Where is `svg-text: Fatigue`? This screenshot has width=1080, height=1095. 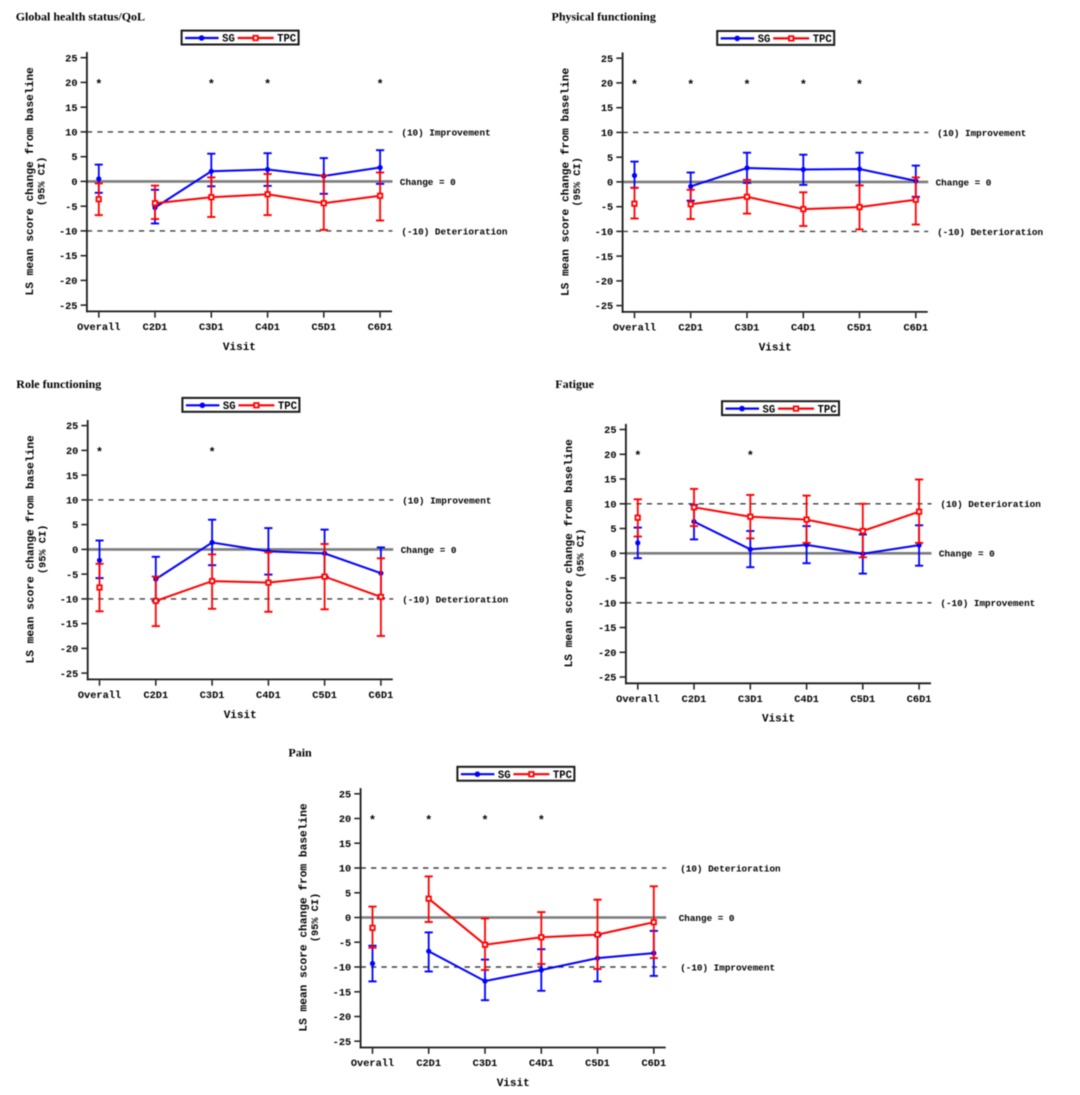 svg-text: Fatigue is located at coordinates (574, 384).